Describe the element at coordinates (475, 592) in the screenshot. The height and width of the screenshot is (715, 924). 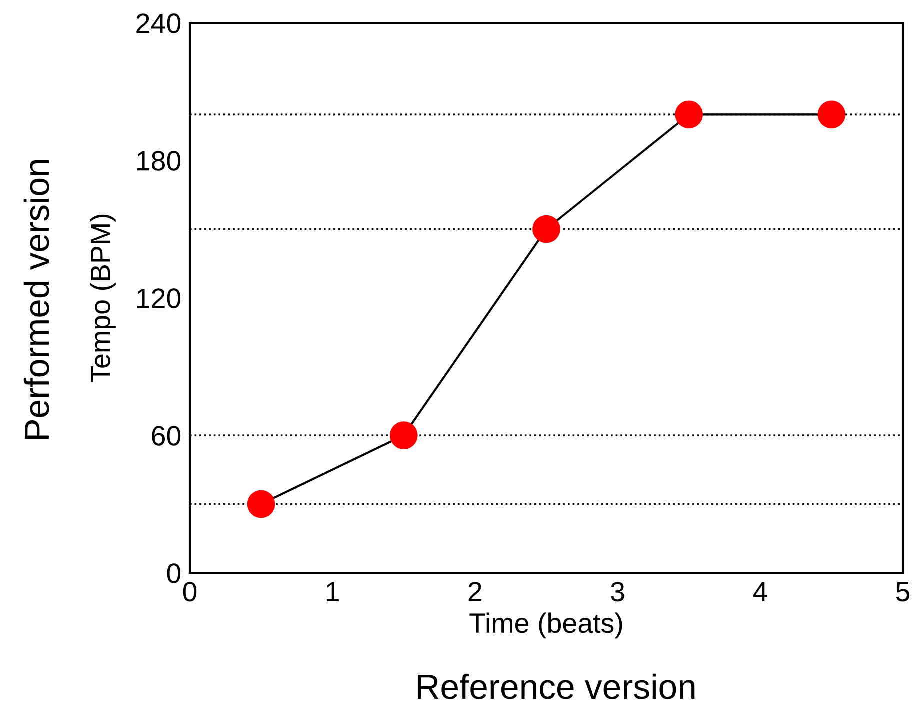
I see `x-tick-label: 2` at that location.